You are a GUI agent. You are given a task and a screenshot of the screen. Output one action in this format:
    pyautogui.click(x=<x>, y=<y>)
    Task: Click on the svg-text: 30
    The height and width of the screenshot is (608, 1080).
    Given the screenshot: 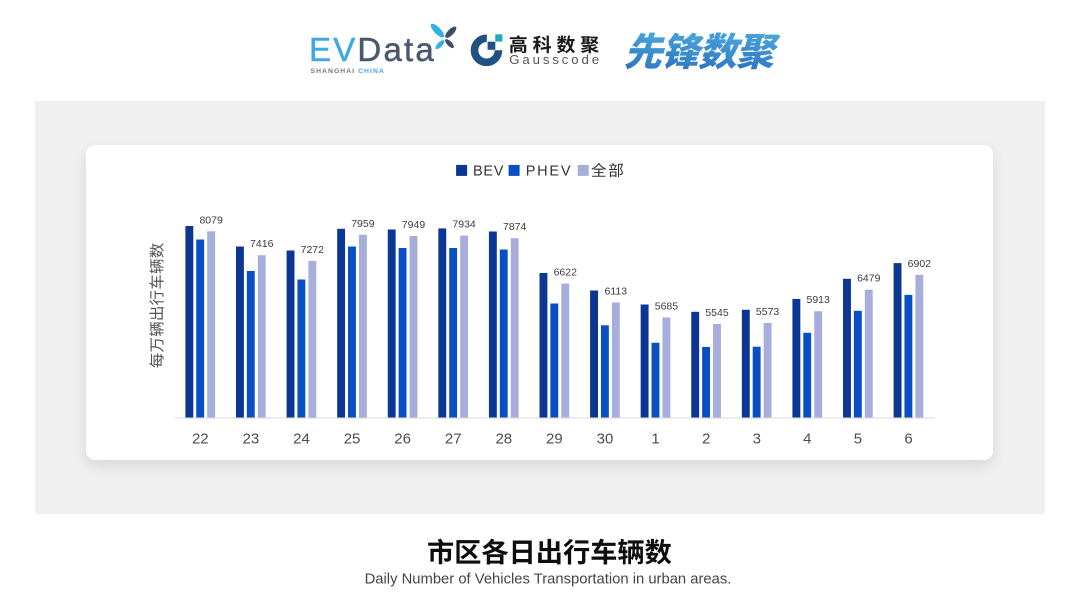 What is the action you would take?
    pyautogui.click(x=605, y=439)
    